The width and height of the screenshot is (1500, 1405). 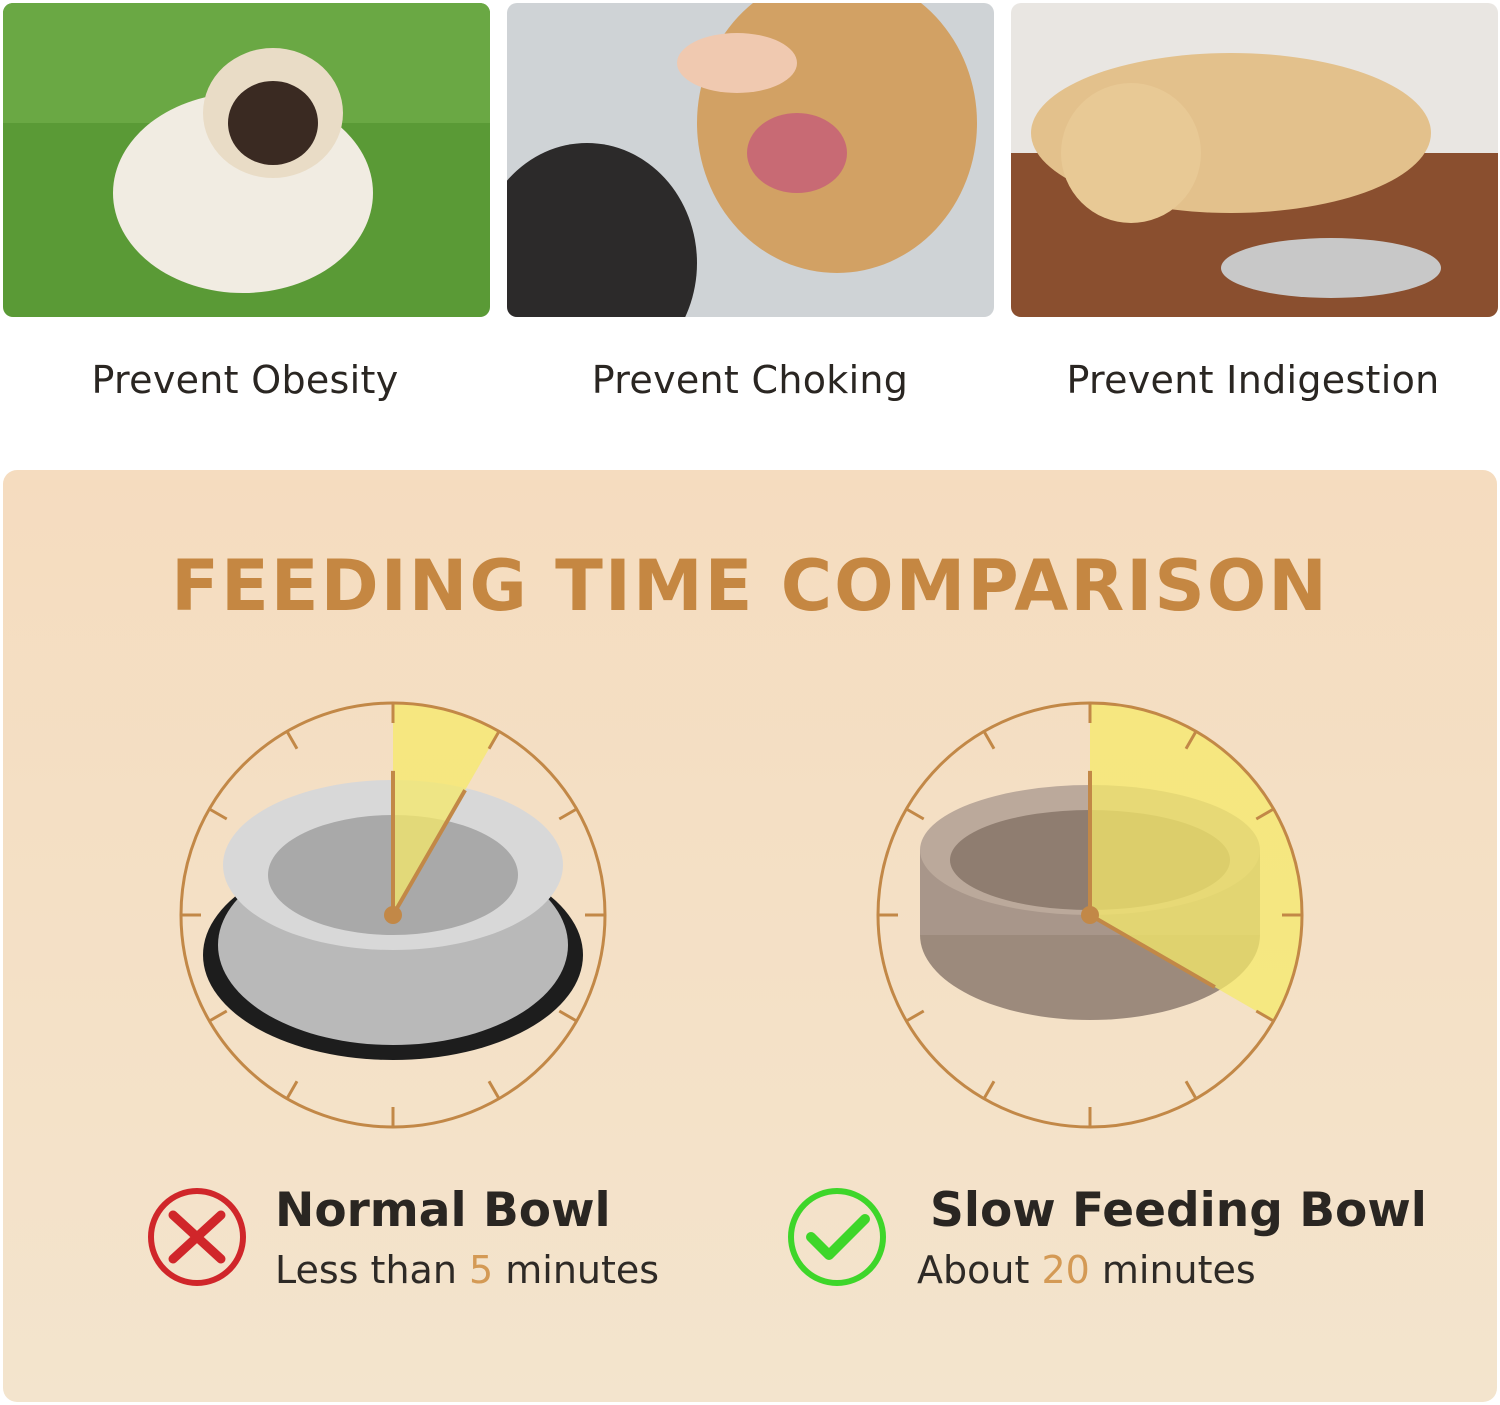 What do you see at coordinates (372, 1270) in the screenshot?
I see `time-prefix: Less than` at bounding box center [372, 1270].